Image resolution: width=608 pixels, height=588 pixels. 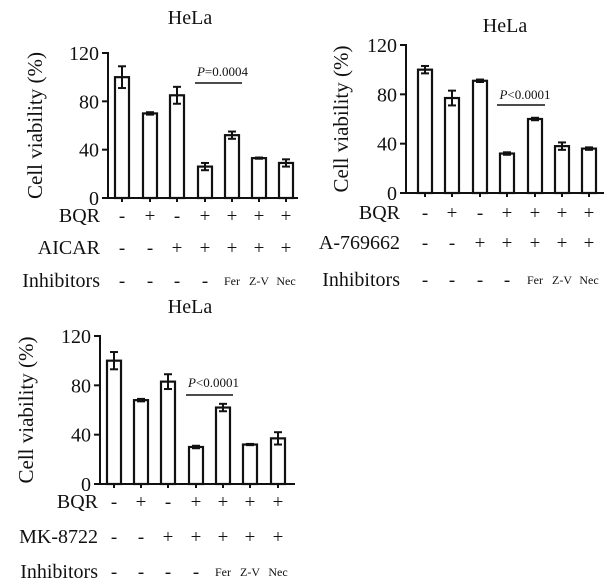 I want to click on y-tick-label: 40, so click(x=81, y=436).